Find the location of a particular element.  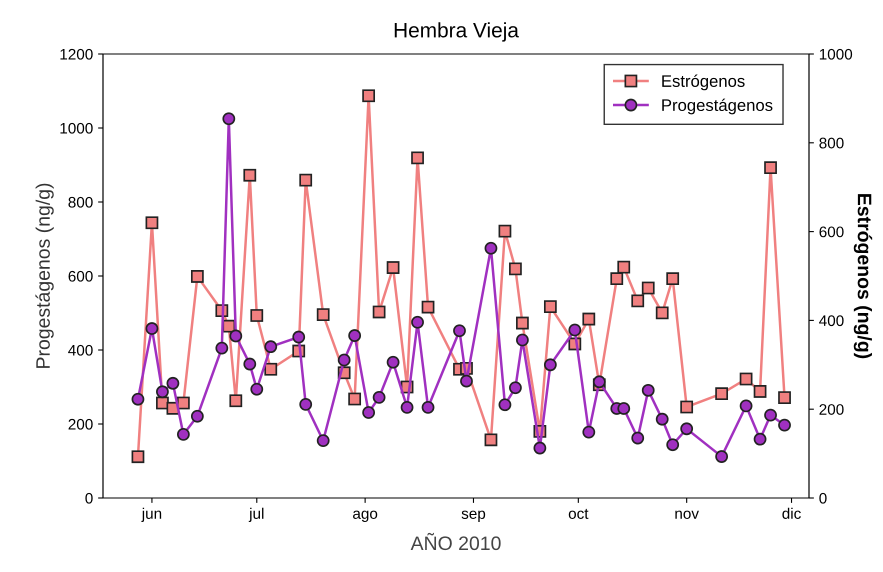

y-tick-label: 1000 is located at coordinates (76, 128).